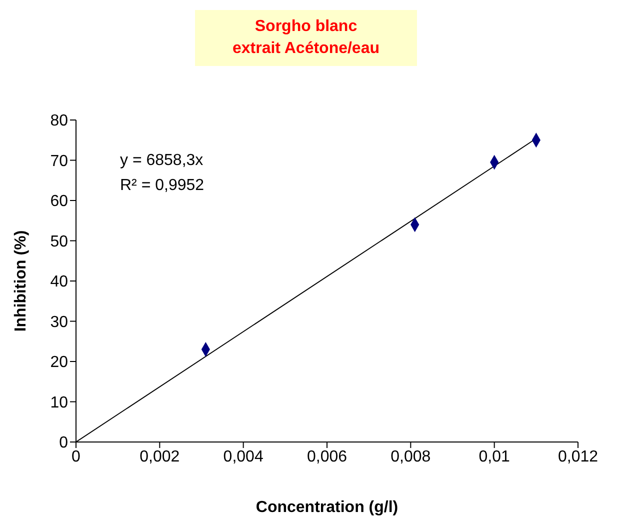 The width and height of the screenshot is (618, 530). Describe the element at coordinates (160, 457) in the screenshot. I see `x-tick-label: 0,002` at that location.